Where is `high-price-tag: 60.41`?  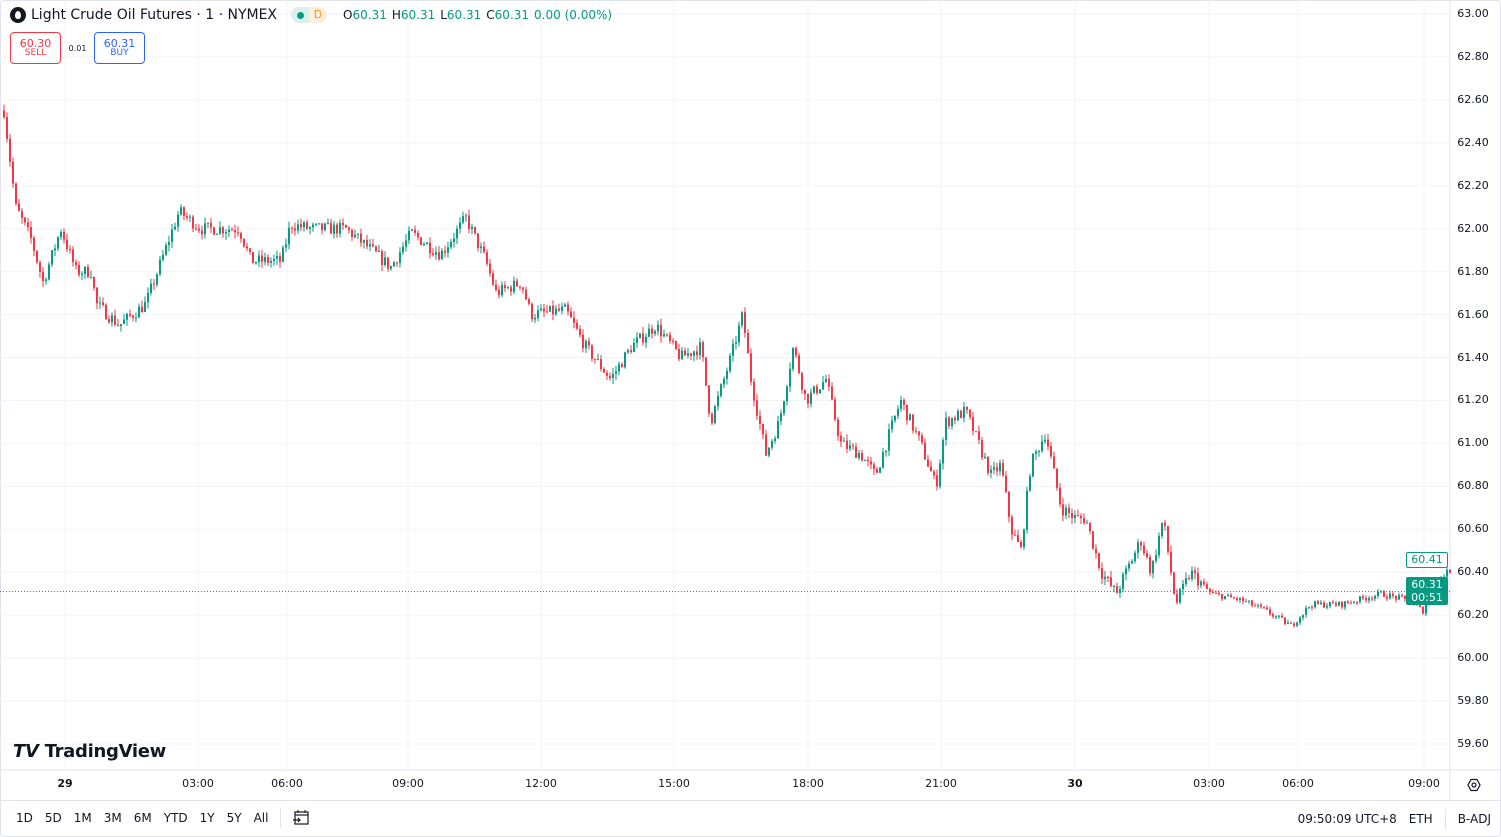
high-price-tag: 60.41 is located at coordinates (1427, 560).